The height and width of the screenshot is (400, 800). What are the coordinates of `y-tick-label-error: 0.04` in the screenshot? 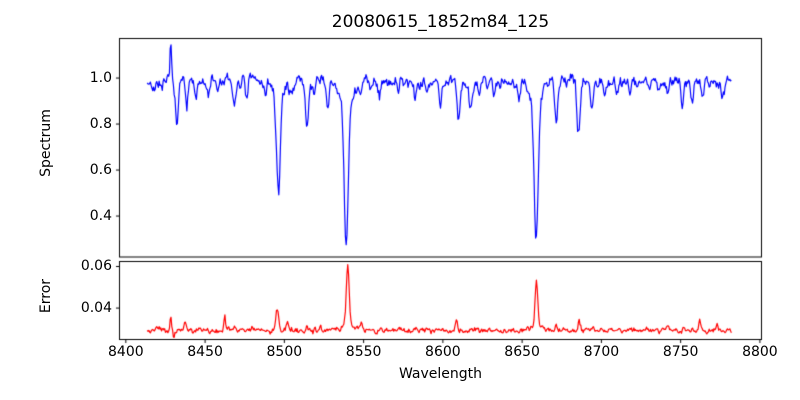 It's located at (96, 308).